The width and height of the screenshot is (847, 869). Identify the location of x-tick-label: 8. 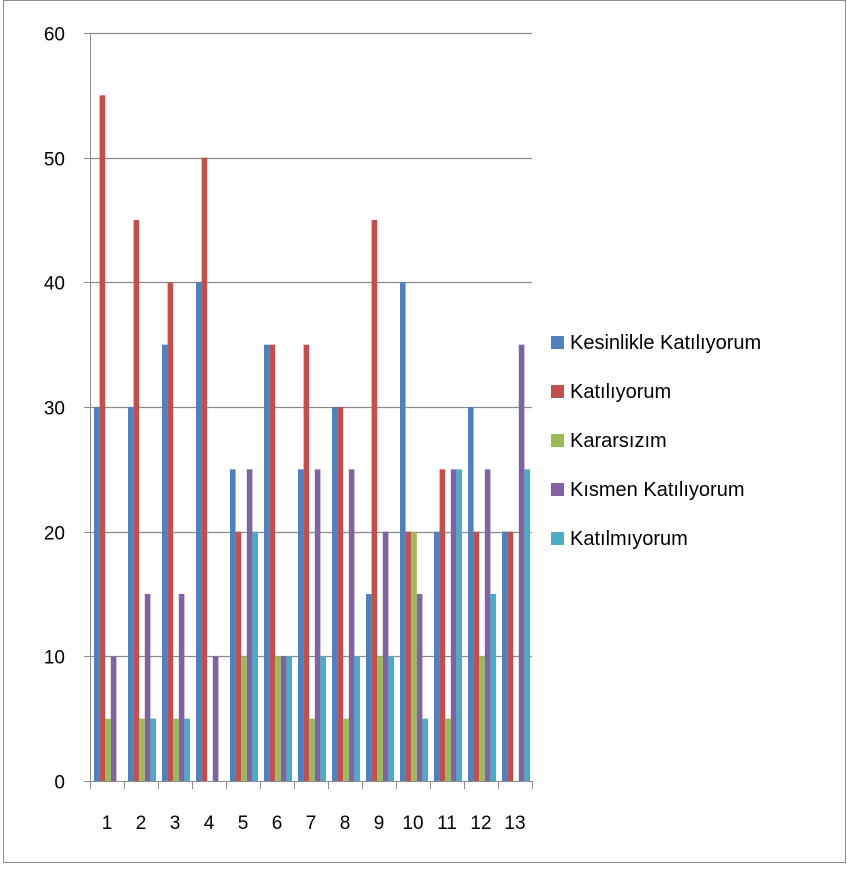
(345, 823).